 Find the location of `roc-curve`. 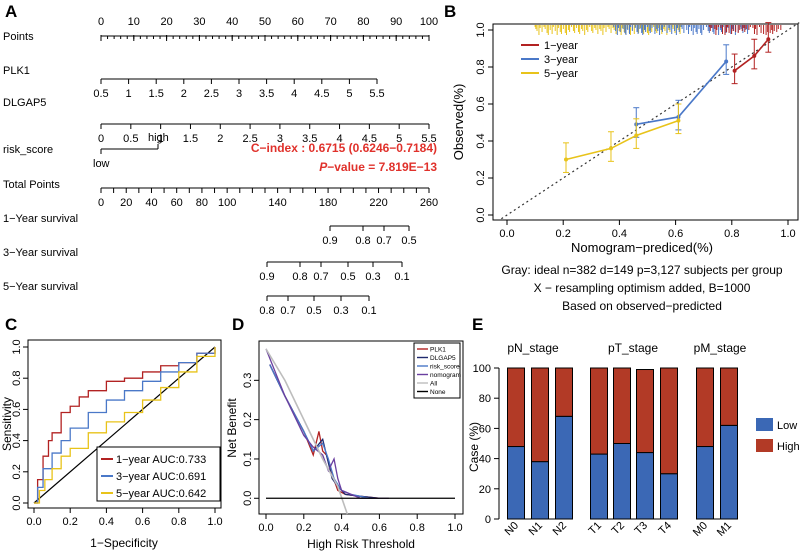

roc-curve is located at coordinates (125, 425).